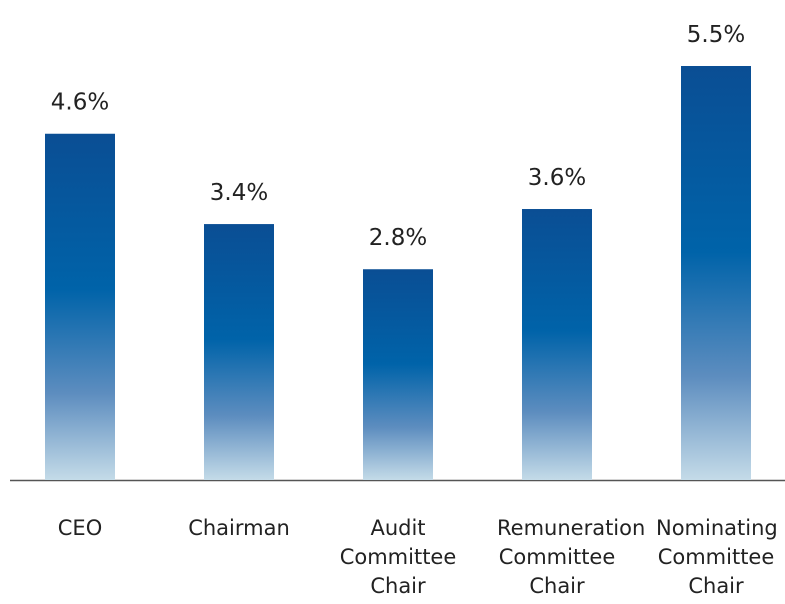  I want to click on value-label: 3.6%, so click(557, 178).